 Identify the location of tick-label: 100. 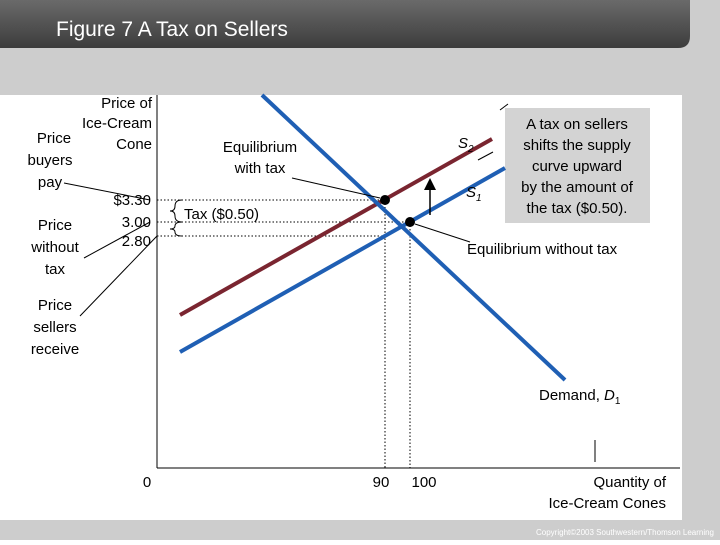
(423, 482).